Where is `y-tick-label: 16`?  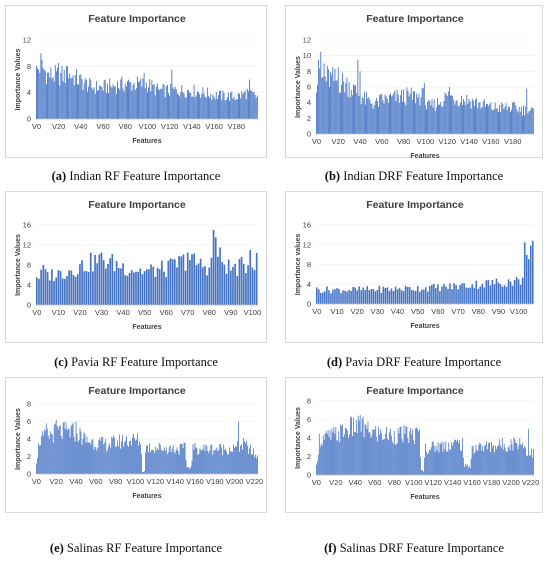
y-tick-label: 16 is located at coordinates (27, 225).